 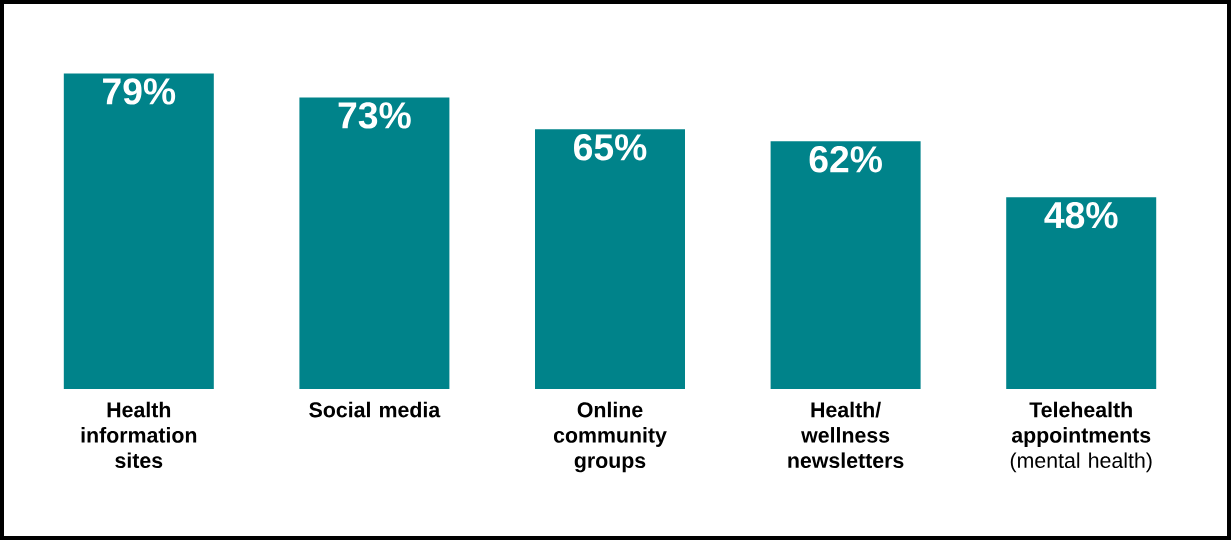 I want to click on data-label: 73%, so click(x=374, y=115).